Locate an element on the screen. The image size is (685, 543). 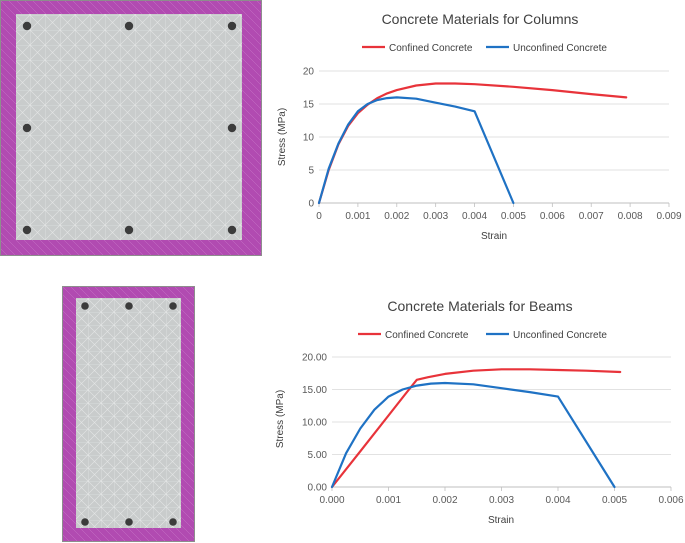
chart-title: Concrete Materials for Beams is located at coordinates (479, 306).